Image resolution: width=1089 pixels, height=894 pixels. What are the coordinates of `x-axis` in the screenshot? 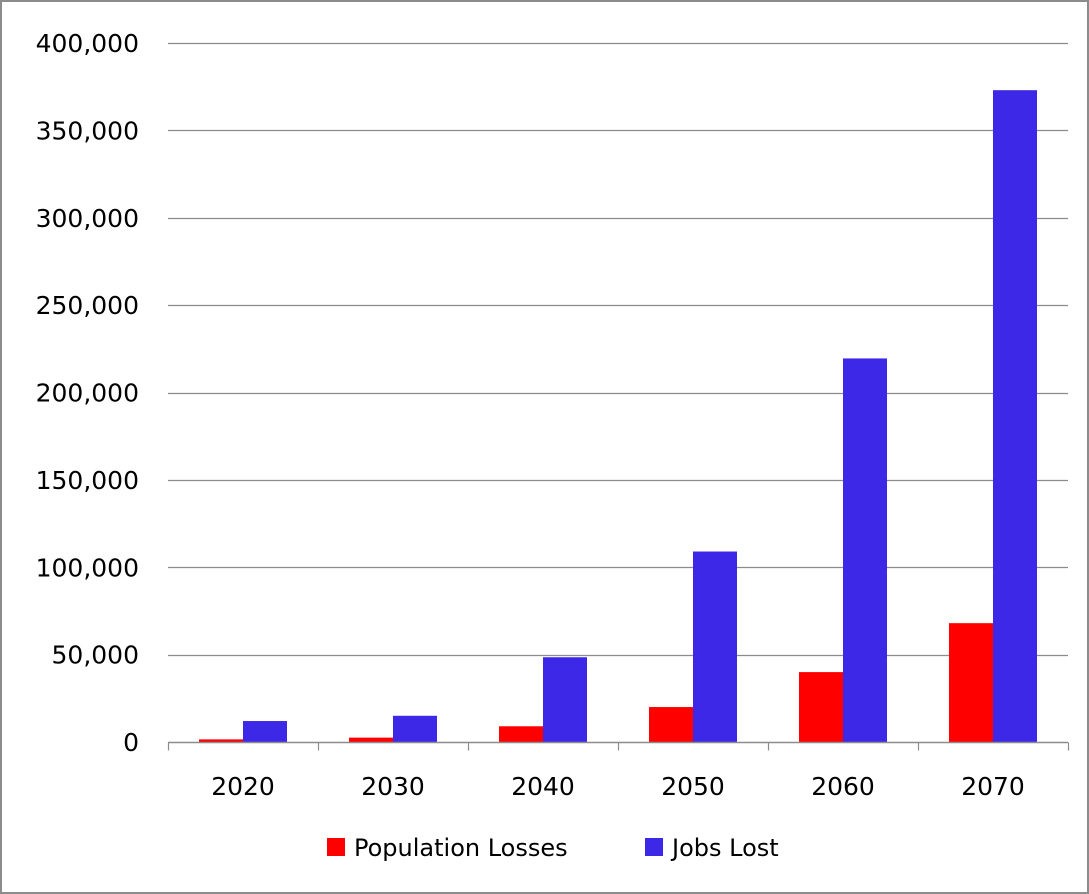 It's located at (618, 747).